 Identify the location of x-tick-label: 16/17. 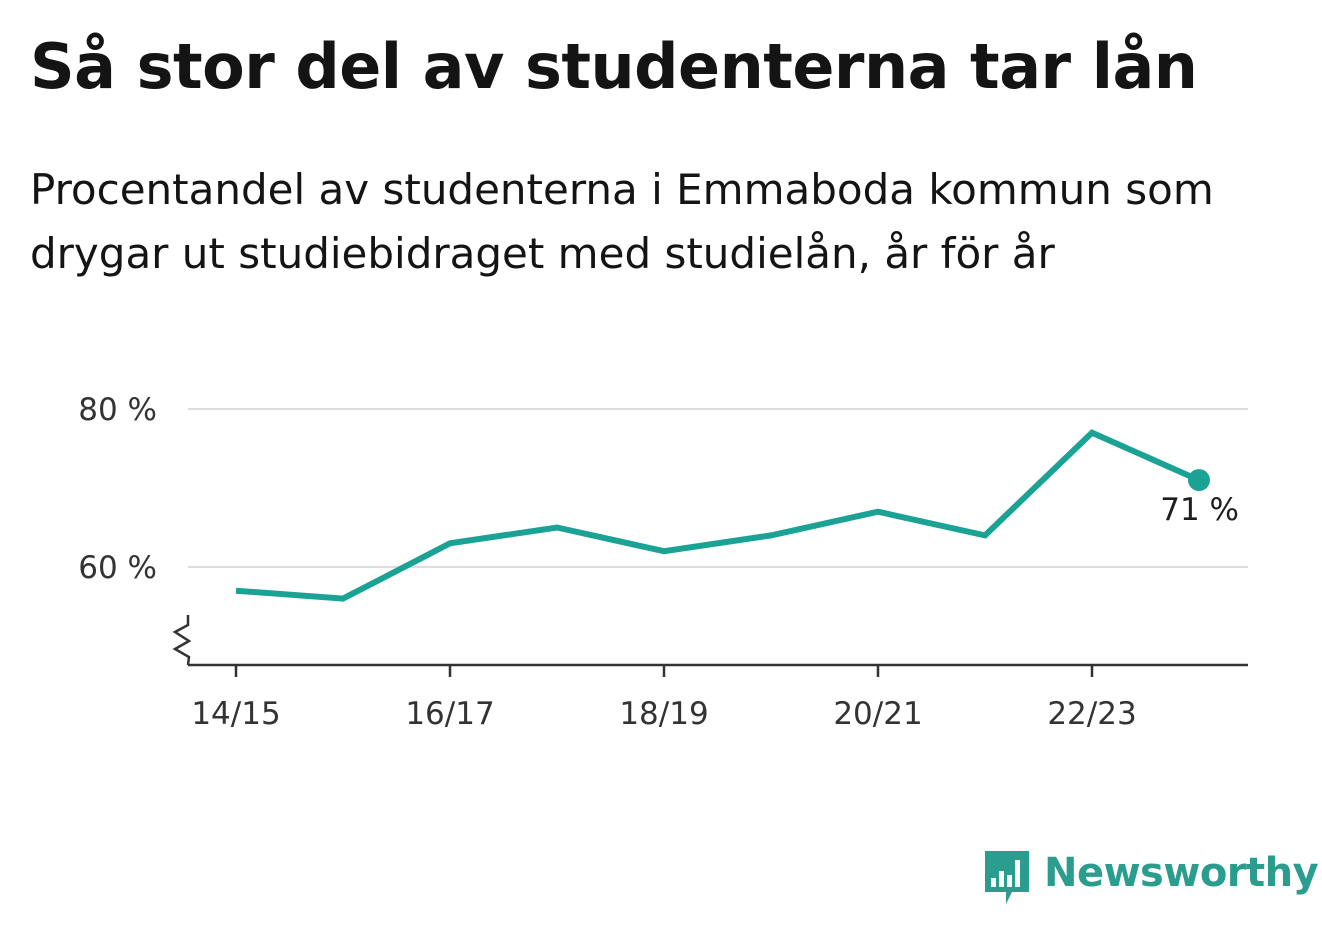
(449, 714).